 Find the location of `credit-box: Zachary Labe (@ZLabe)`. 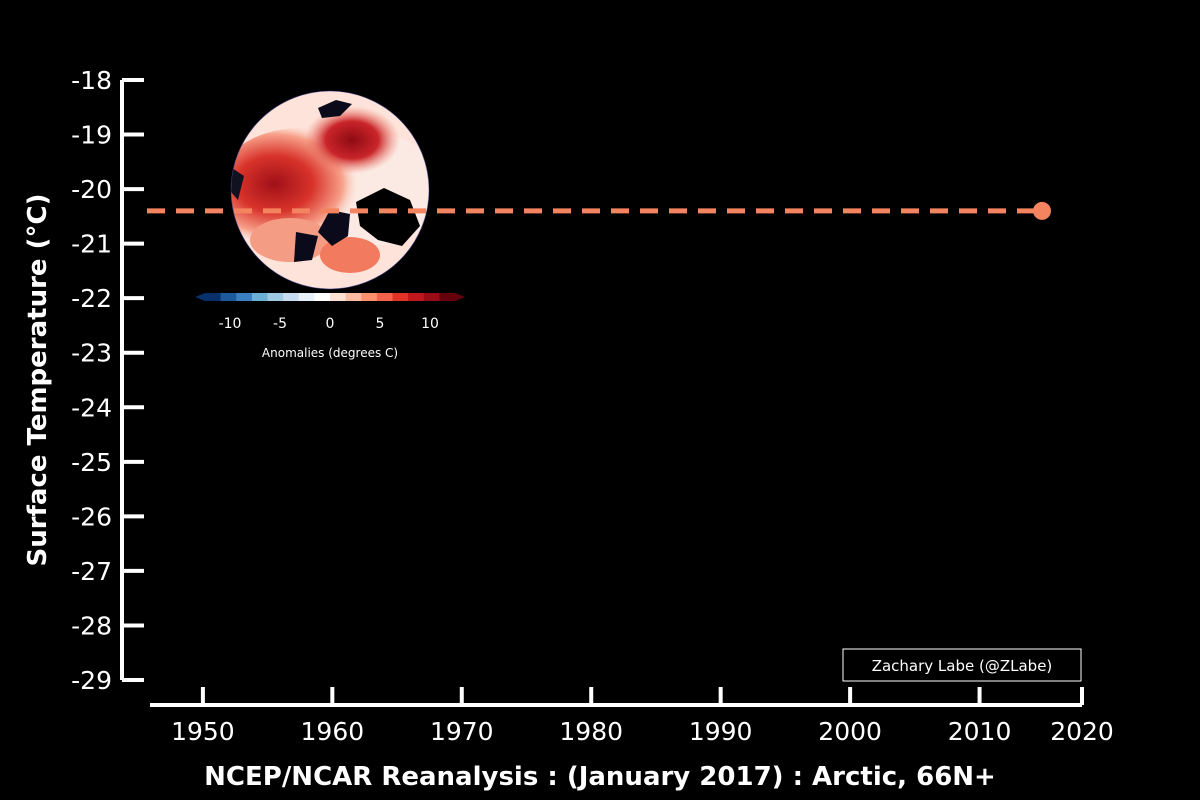

credit-box: Zachary Labe (@ZLabe) is located at coordinates (962, 665).